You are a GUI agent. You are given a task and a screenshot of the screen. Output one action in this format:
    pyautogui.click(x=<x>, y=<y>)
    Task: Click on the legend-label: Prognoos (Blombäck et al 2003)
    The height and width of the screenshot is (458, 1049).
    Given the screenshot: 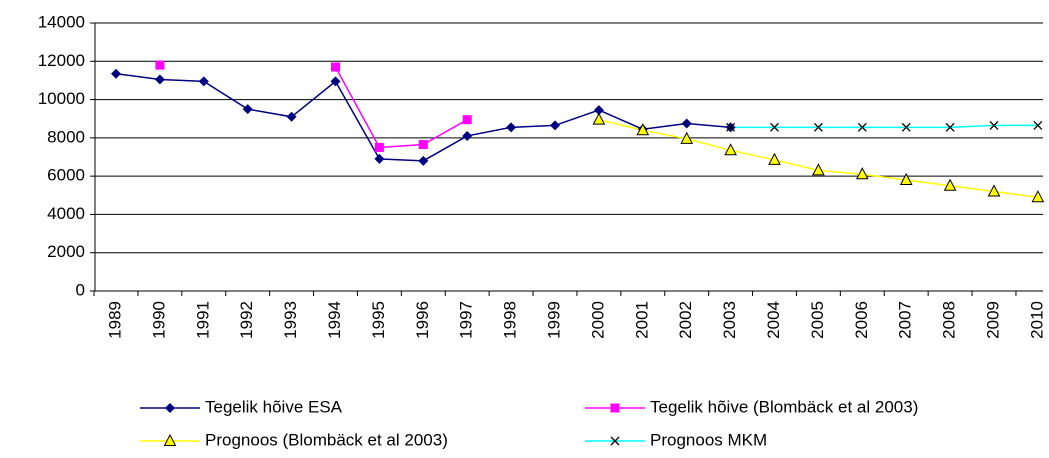 What is the action you would take?
    pyautogui.click(x=326, y=439)
    